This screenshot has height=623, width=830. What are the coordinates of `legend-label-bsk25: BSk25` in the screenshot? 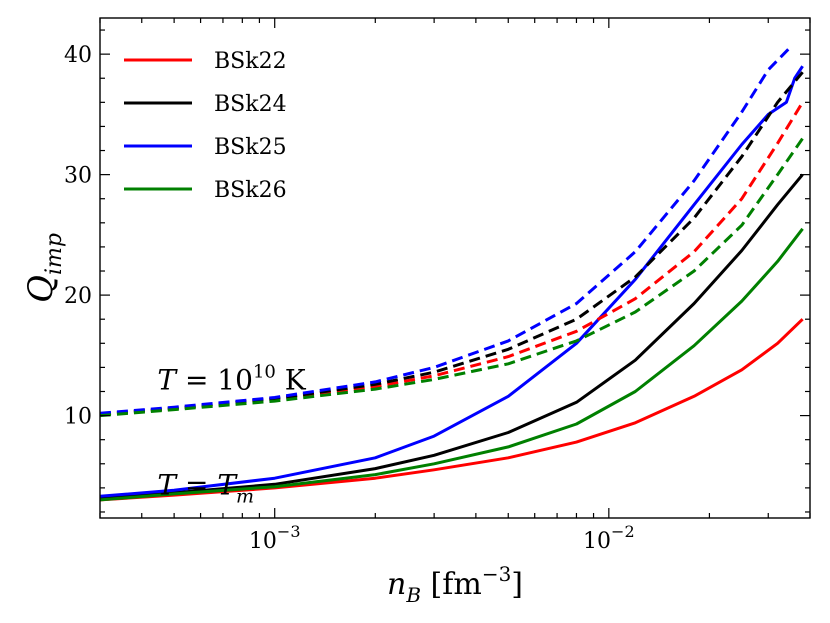 It's located at (250, 147).